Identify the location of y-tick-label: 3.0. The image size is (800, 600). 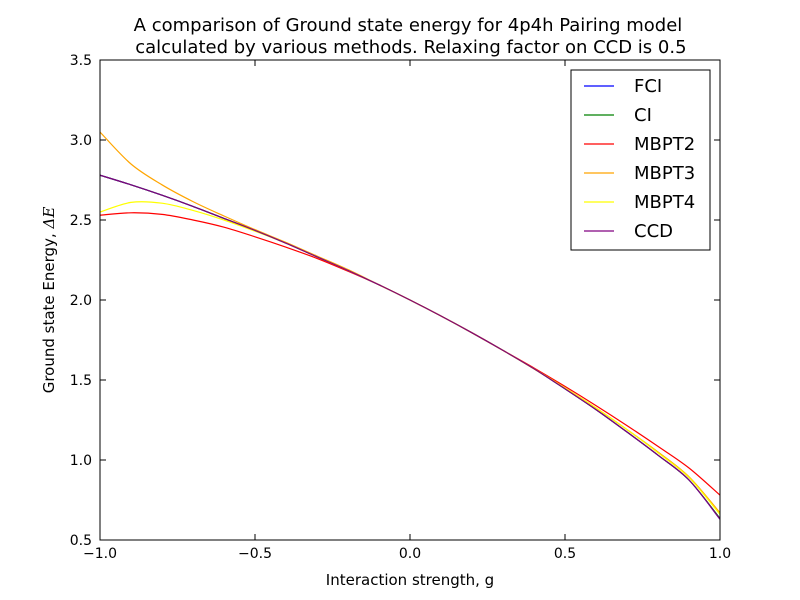
(81, 141).